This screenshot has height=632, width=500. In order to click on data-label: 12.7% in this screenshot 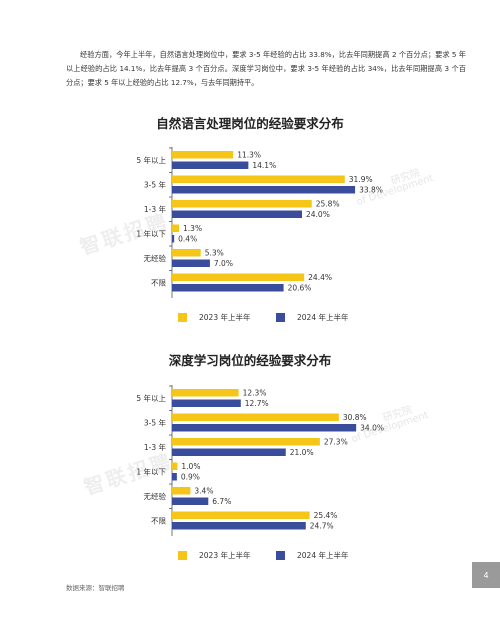, I will do `click(257, 403)`.